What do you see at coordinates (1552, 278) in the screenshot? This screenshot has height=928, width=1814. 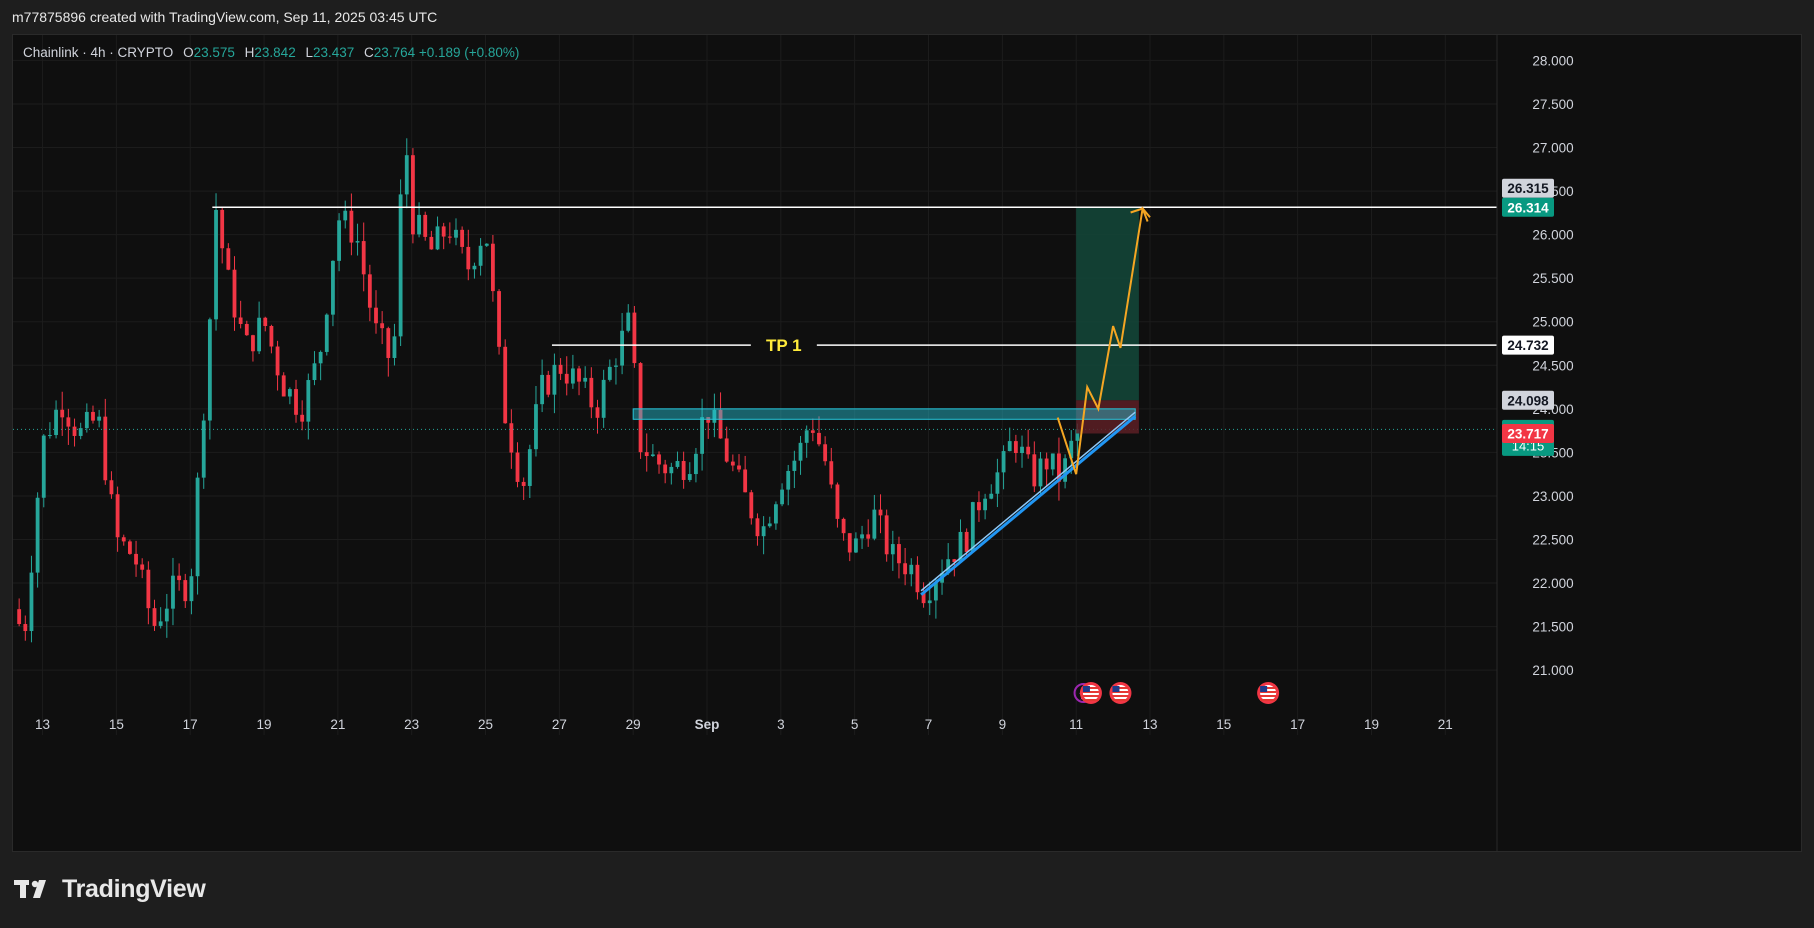 I see `y-tick-label: 25.500` at bounding box center [1552, 278].